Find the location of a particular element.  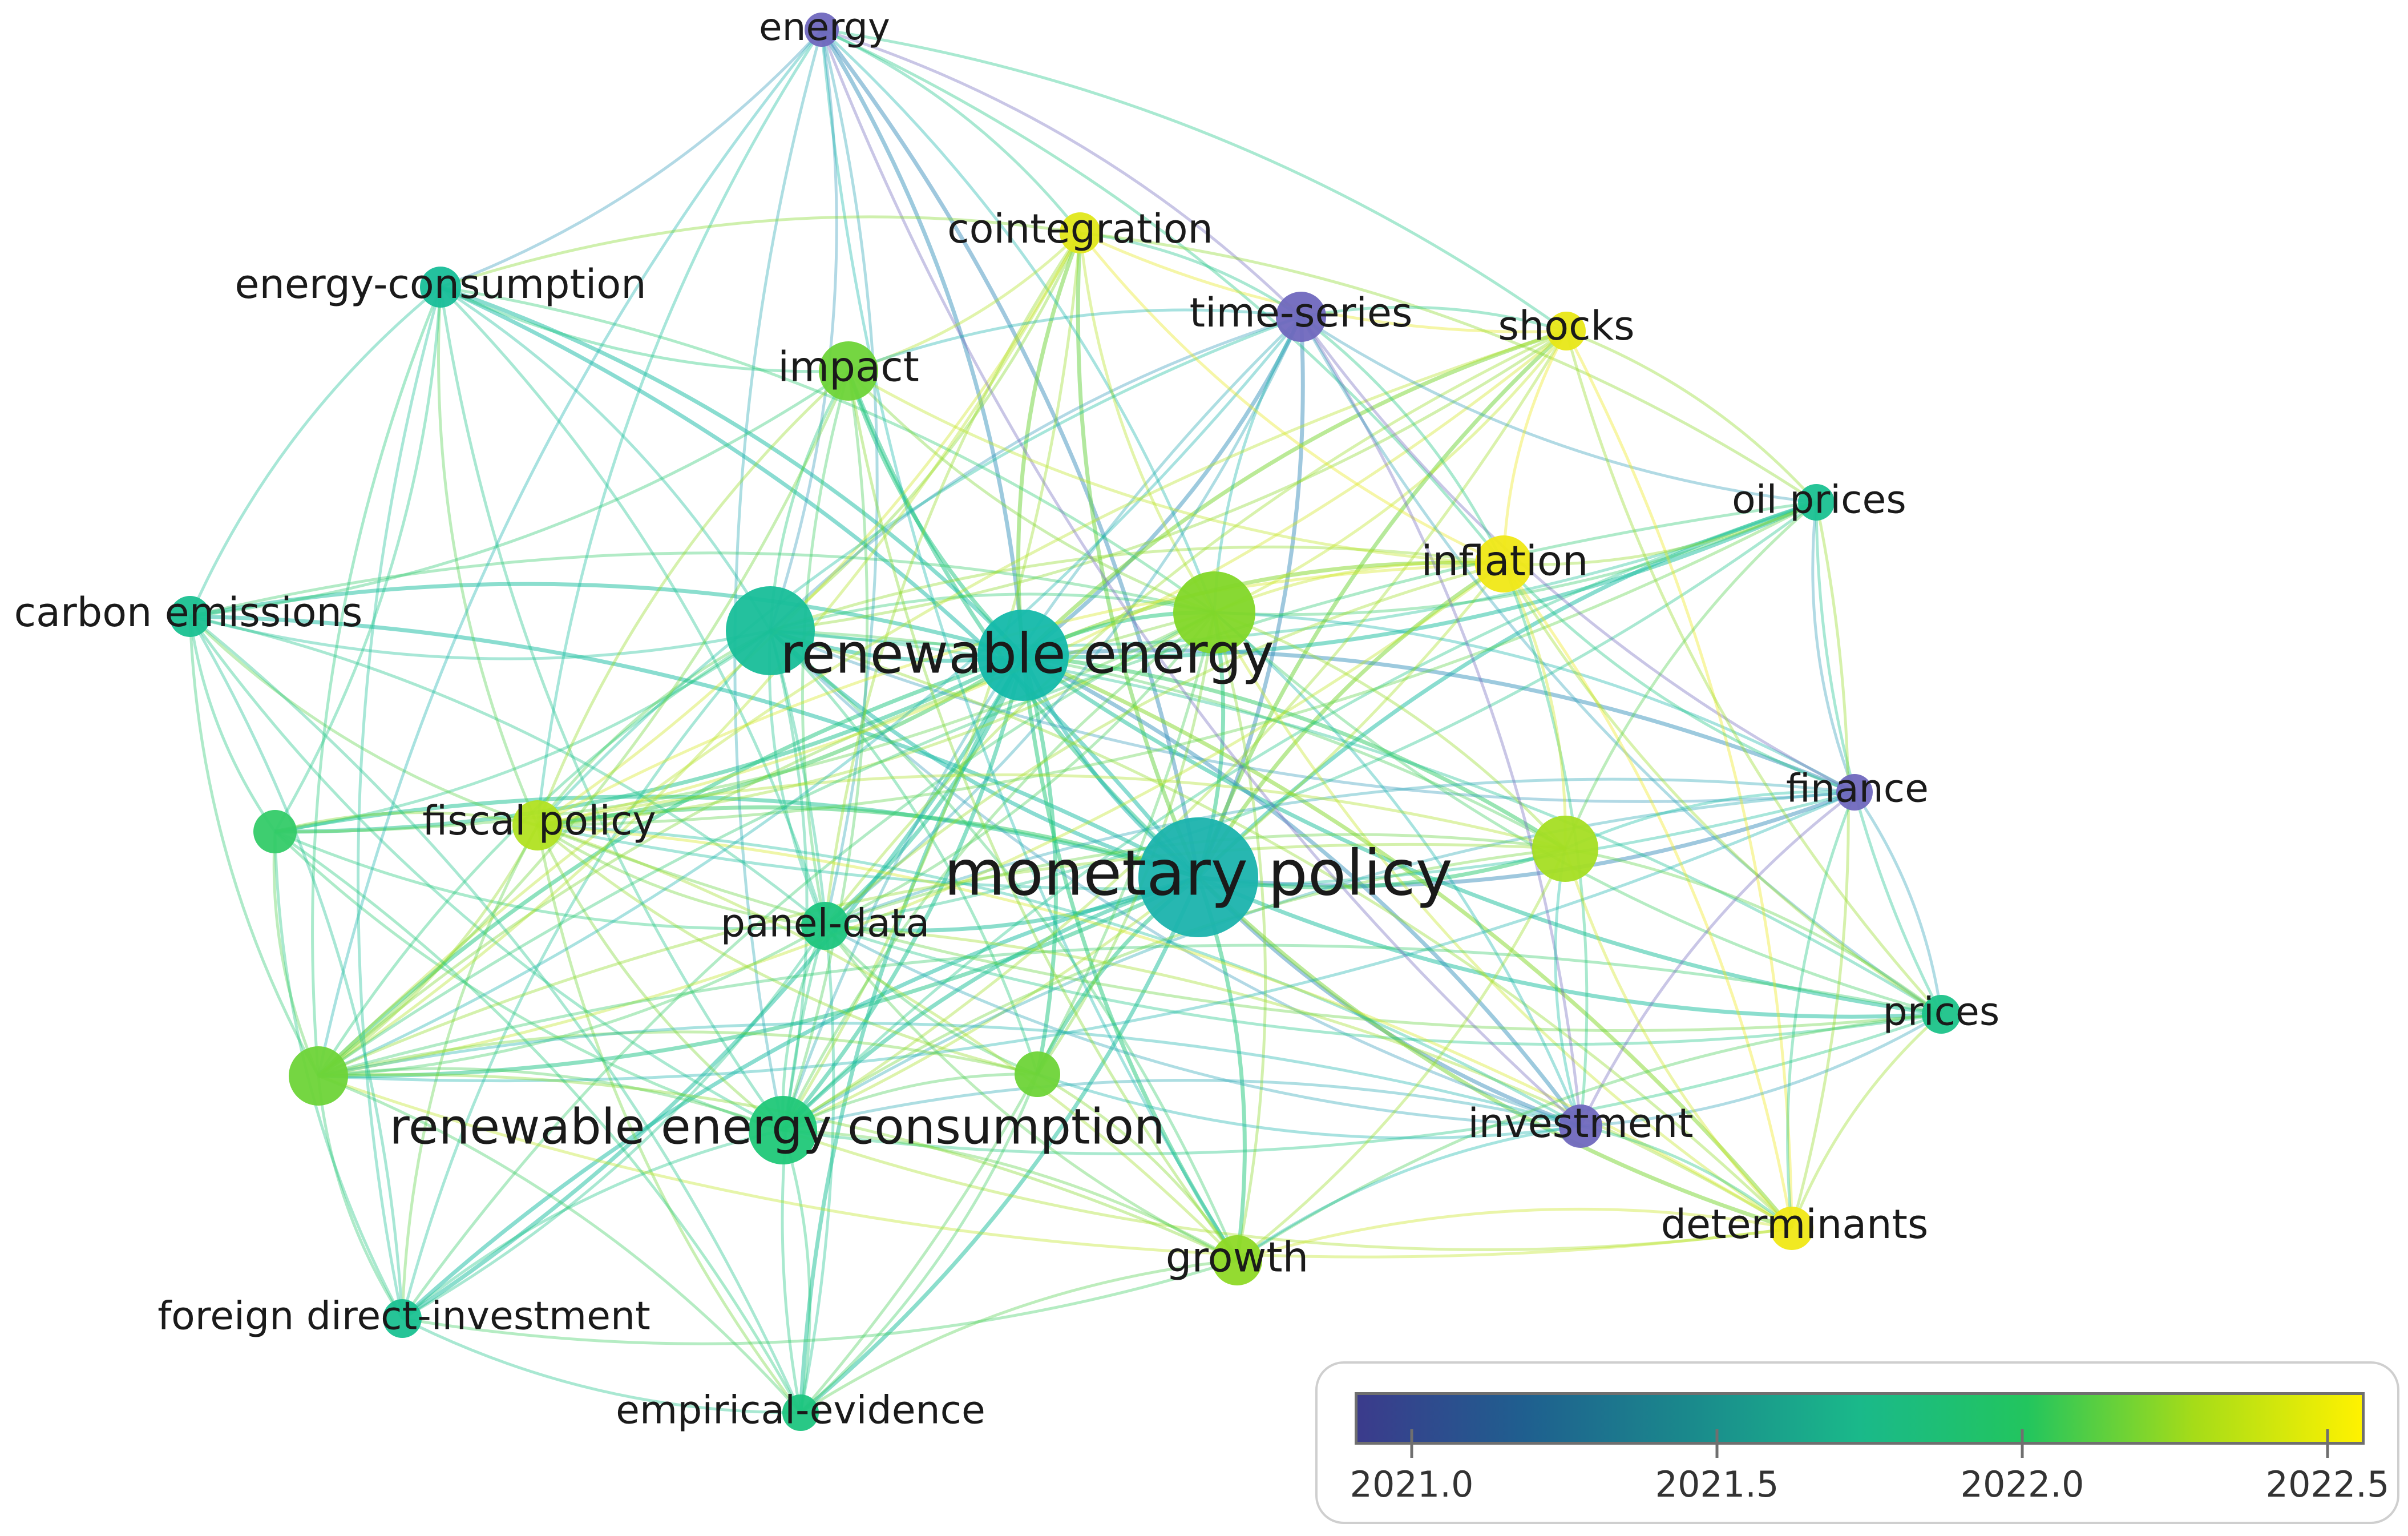

link-fiscal-policy-renewable-energy-consumption is located at coordinates (660, 977).